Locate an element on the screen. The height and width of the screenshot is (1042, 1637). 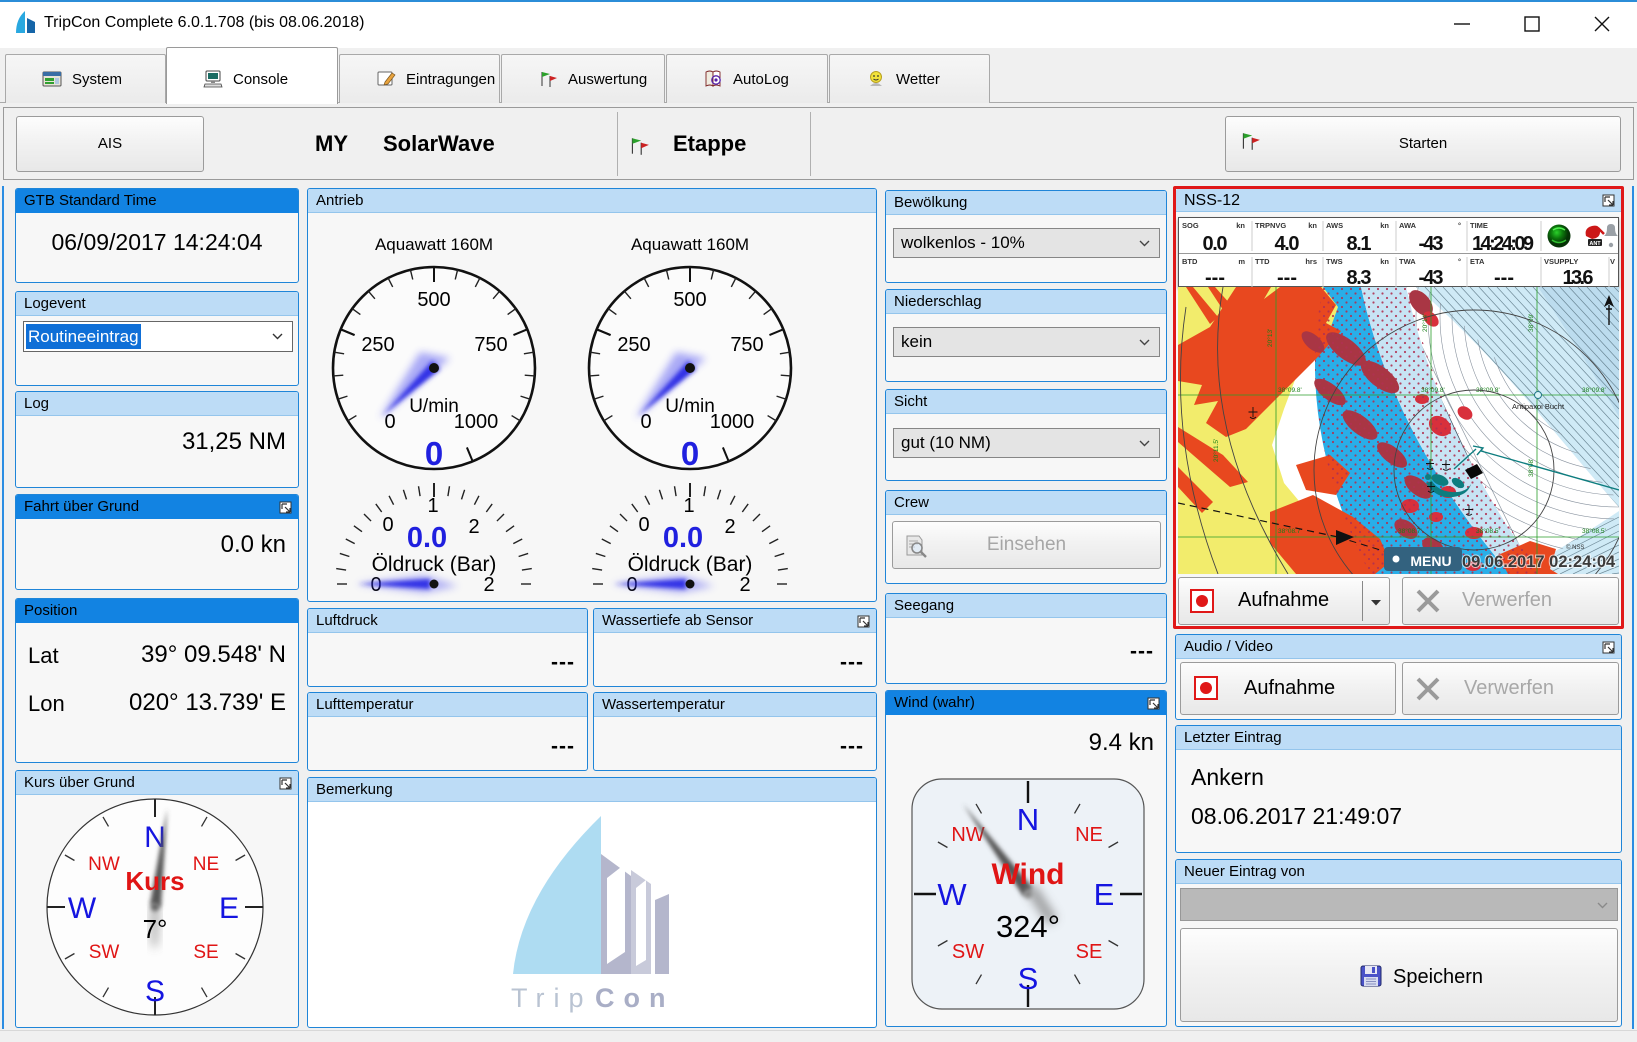
svg-text: 13.6 is located at coordinates (1578, 278).